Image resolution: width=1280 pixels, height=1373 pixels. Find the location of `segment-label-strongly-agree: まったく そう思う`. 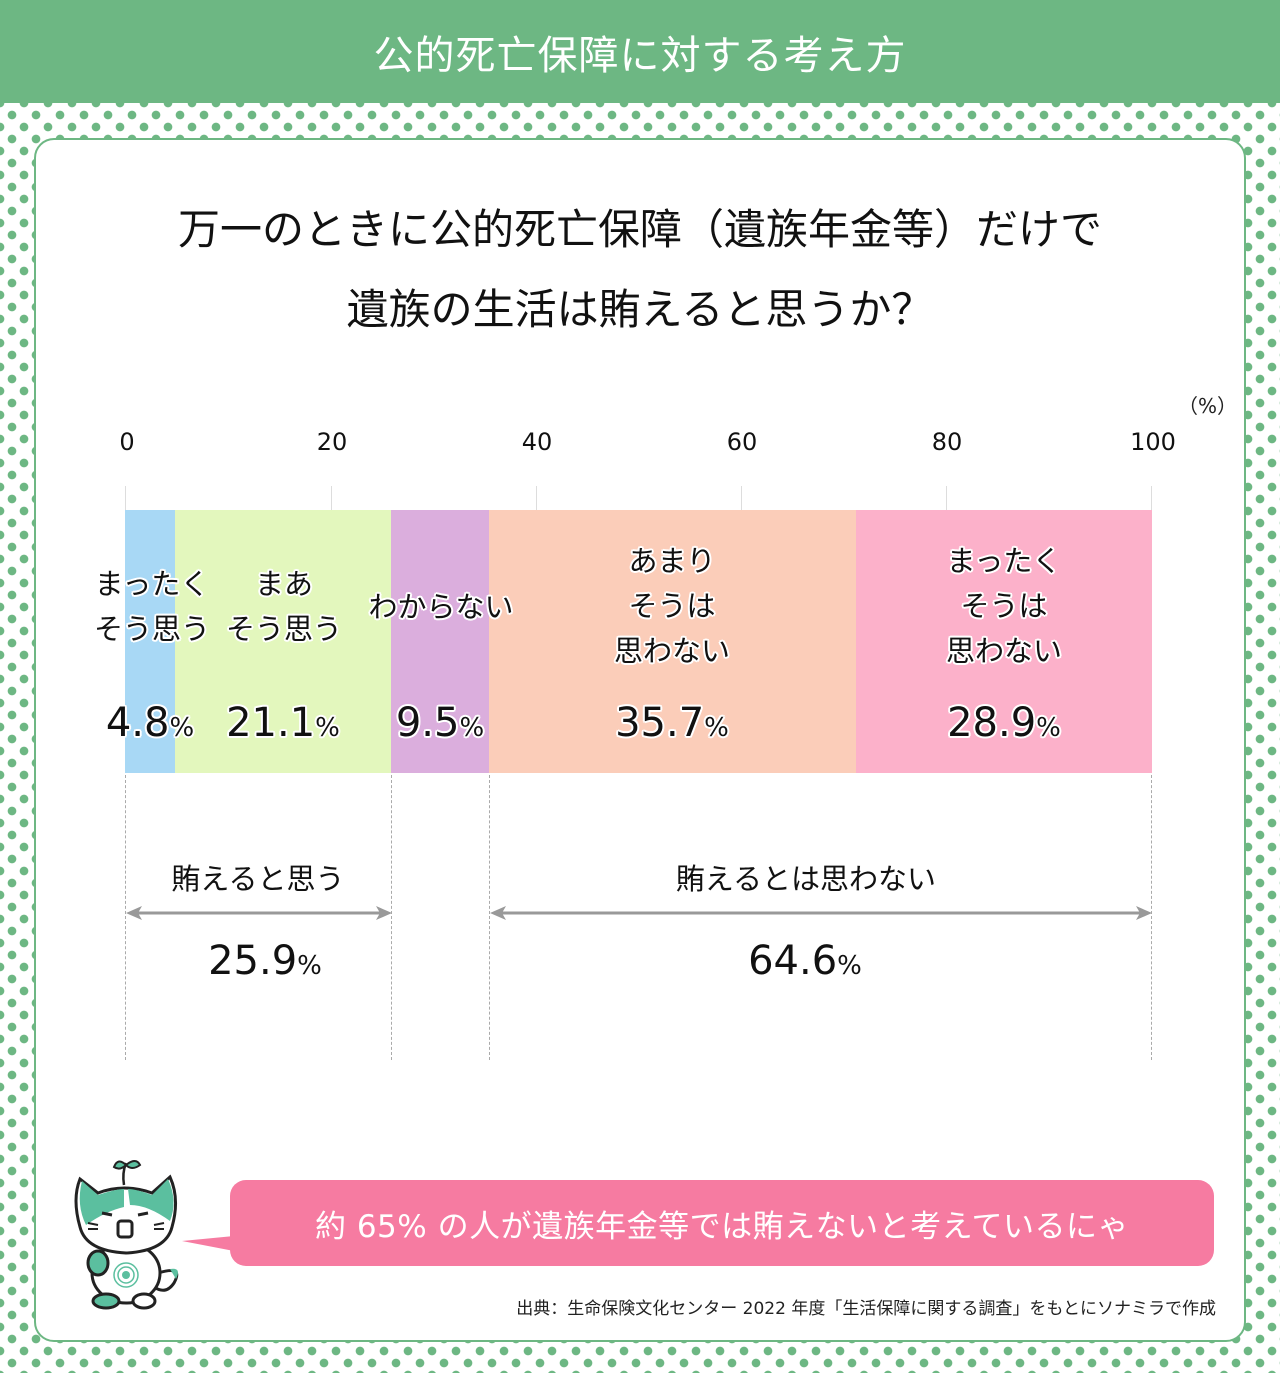

segment-label-strongly-agree: まったく そう思う is located at coordinates (152, 606).